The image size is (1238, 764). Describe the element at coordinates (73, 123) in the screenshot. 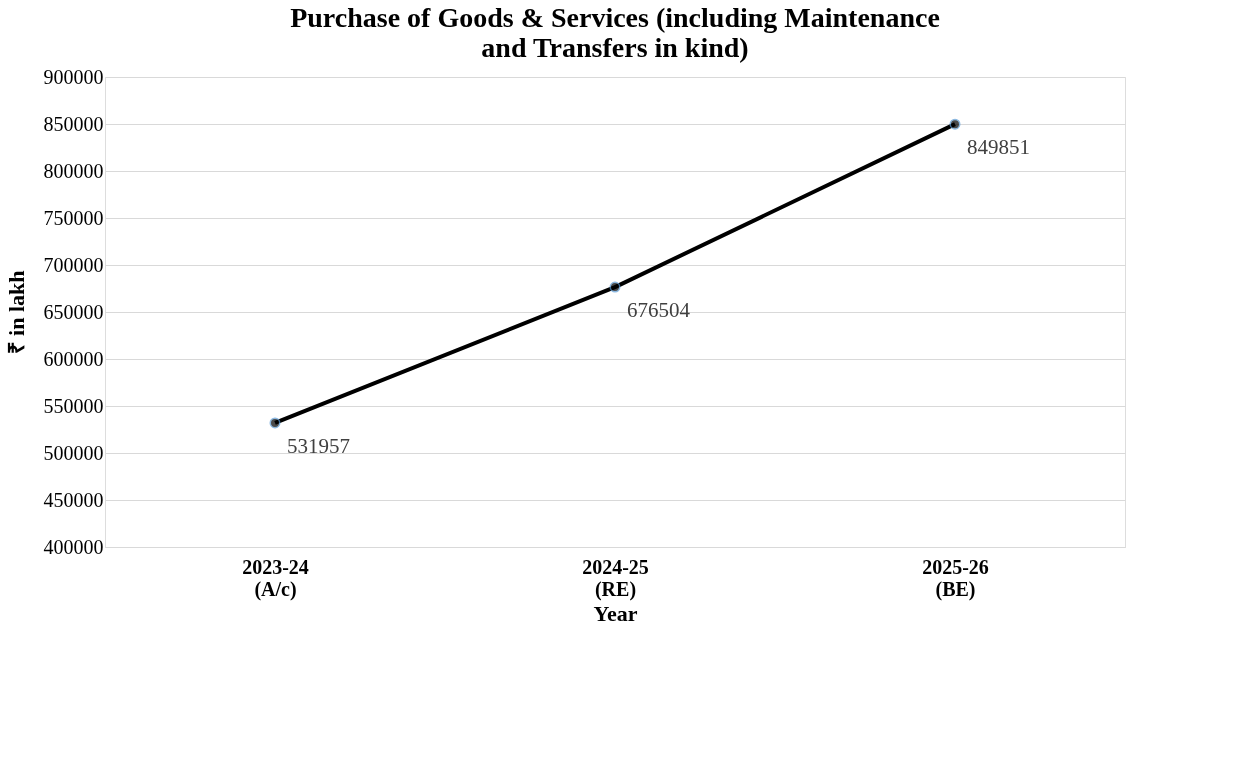

I see `y-tick-label: 850000` at that location.